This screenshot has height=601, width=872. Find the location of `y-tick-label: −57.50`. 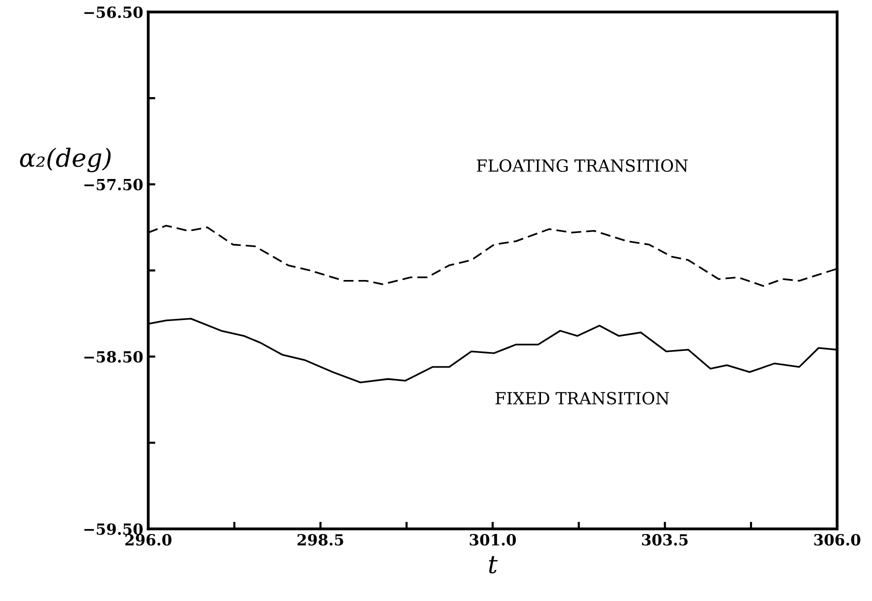

y-tick-label: −57.50 is located at coordinates (113, 184).